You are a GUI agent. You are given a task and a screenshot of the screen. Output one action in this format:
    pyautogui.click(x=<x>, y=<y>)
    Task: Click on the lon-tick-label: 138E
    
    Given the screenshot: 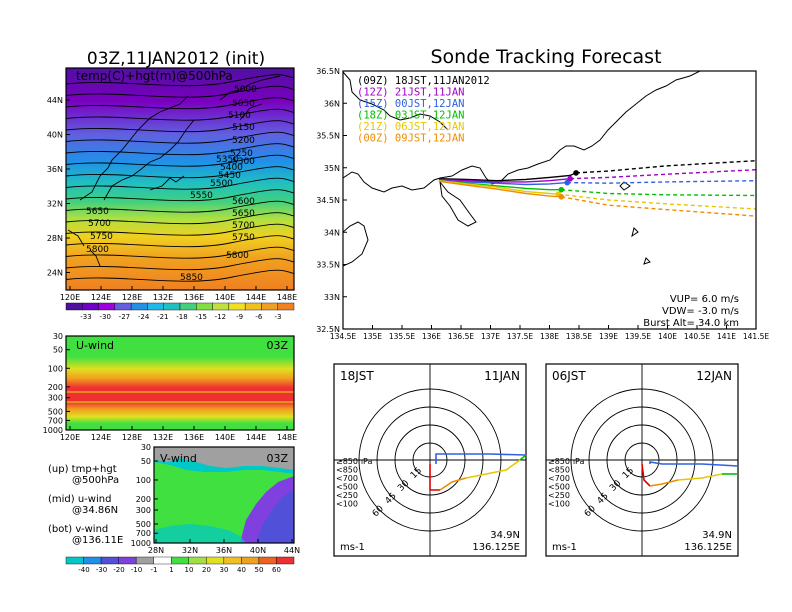 What is the action you would take?
    pyautogui.click(x=549, y=336)
    